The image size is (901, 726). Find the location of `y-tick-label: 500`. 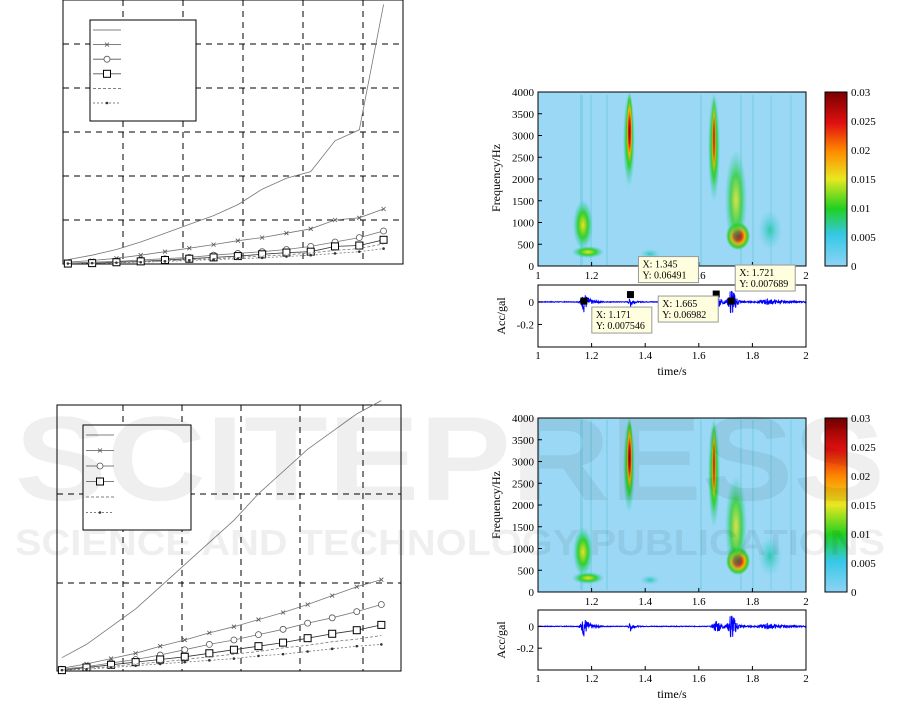

y-tick-label: 500 is located at coordinates (526, 245).